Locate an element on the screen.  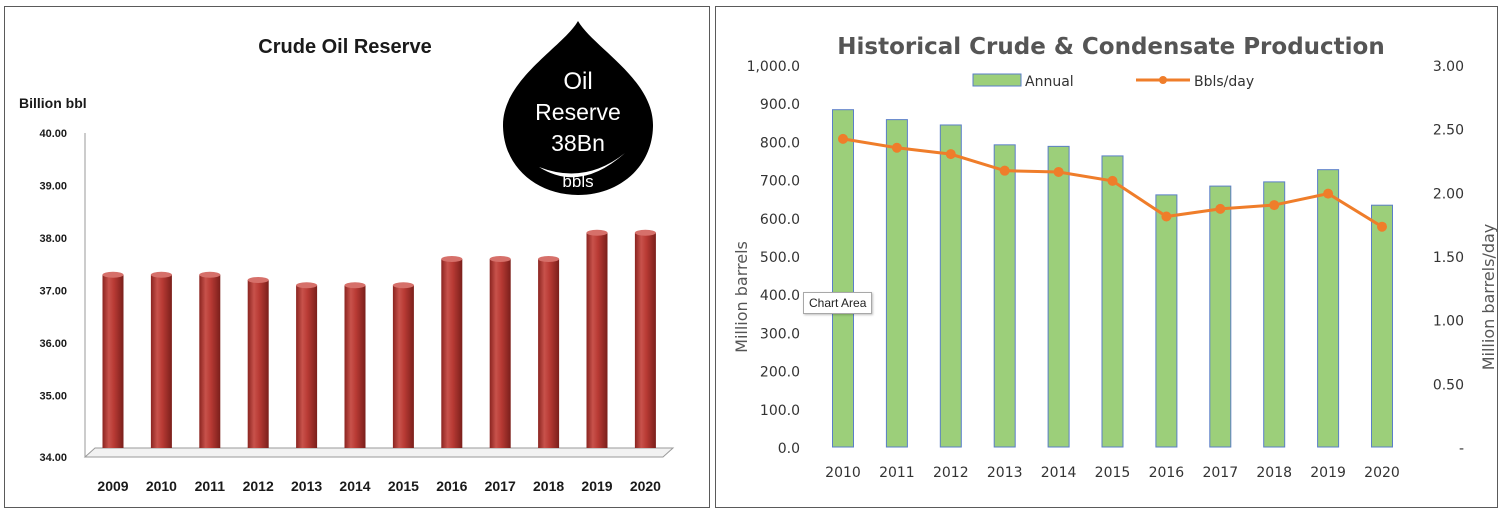
production-y2-tick-label: - is located at coordinates (1461, 449).